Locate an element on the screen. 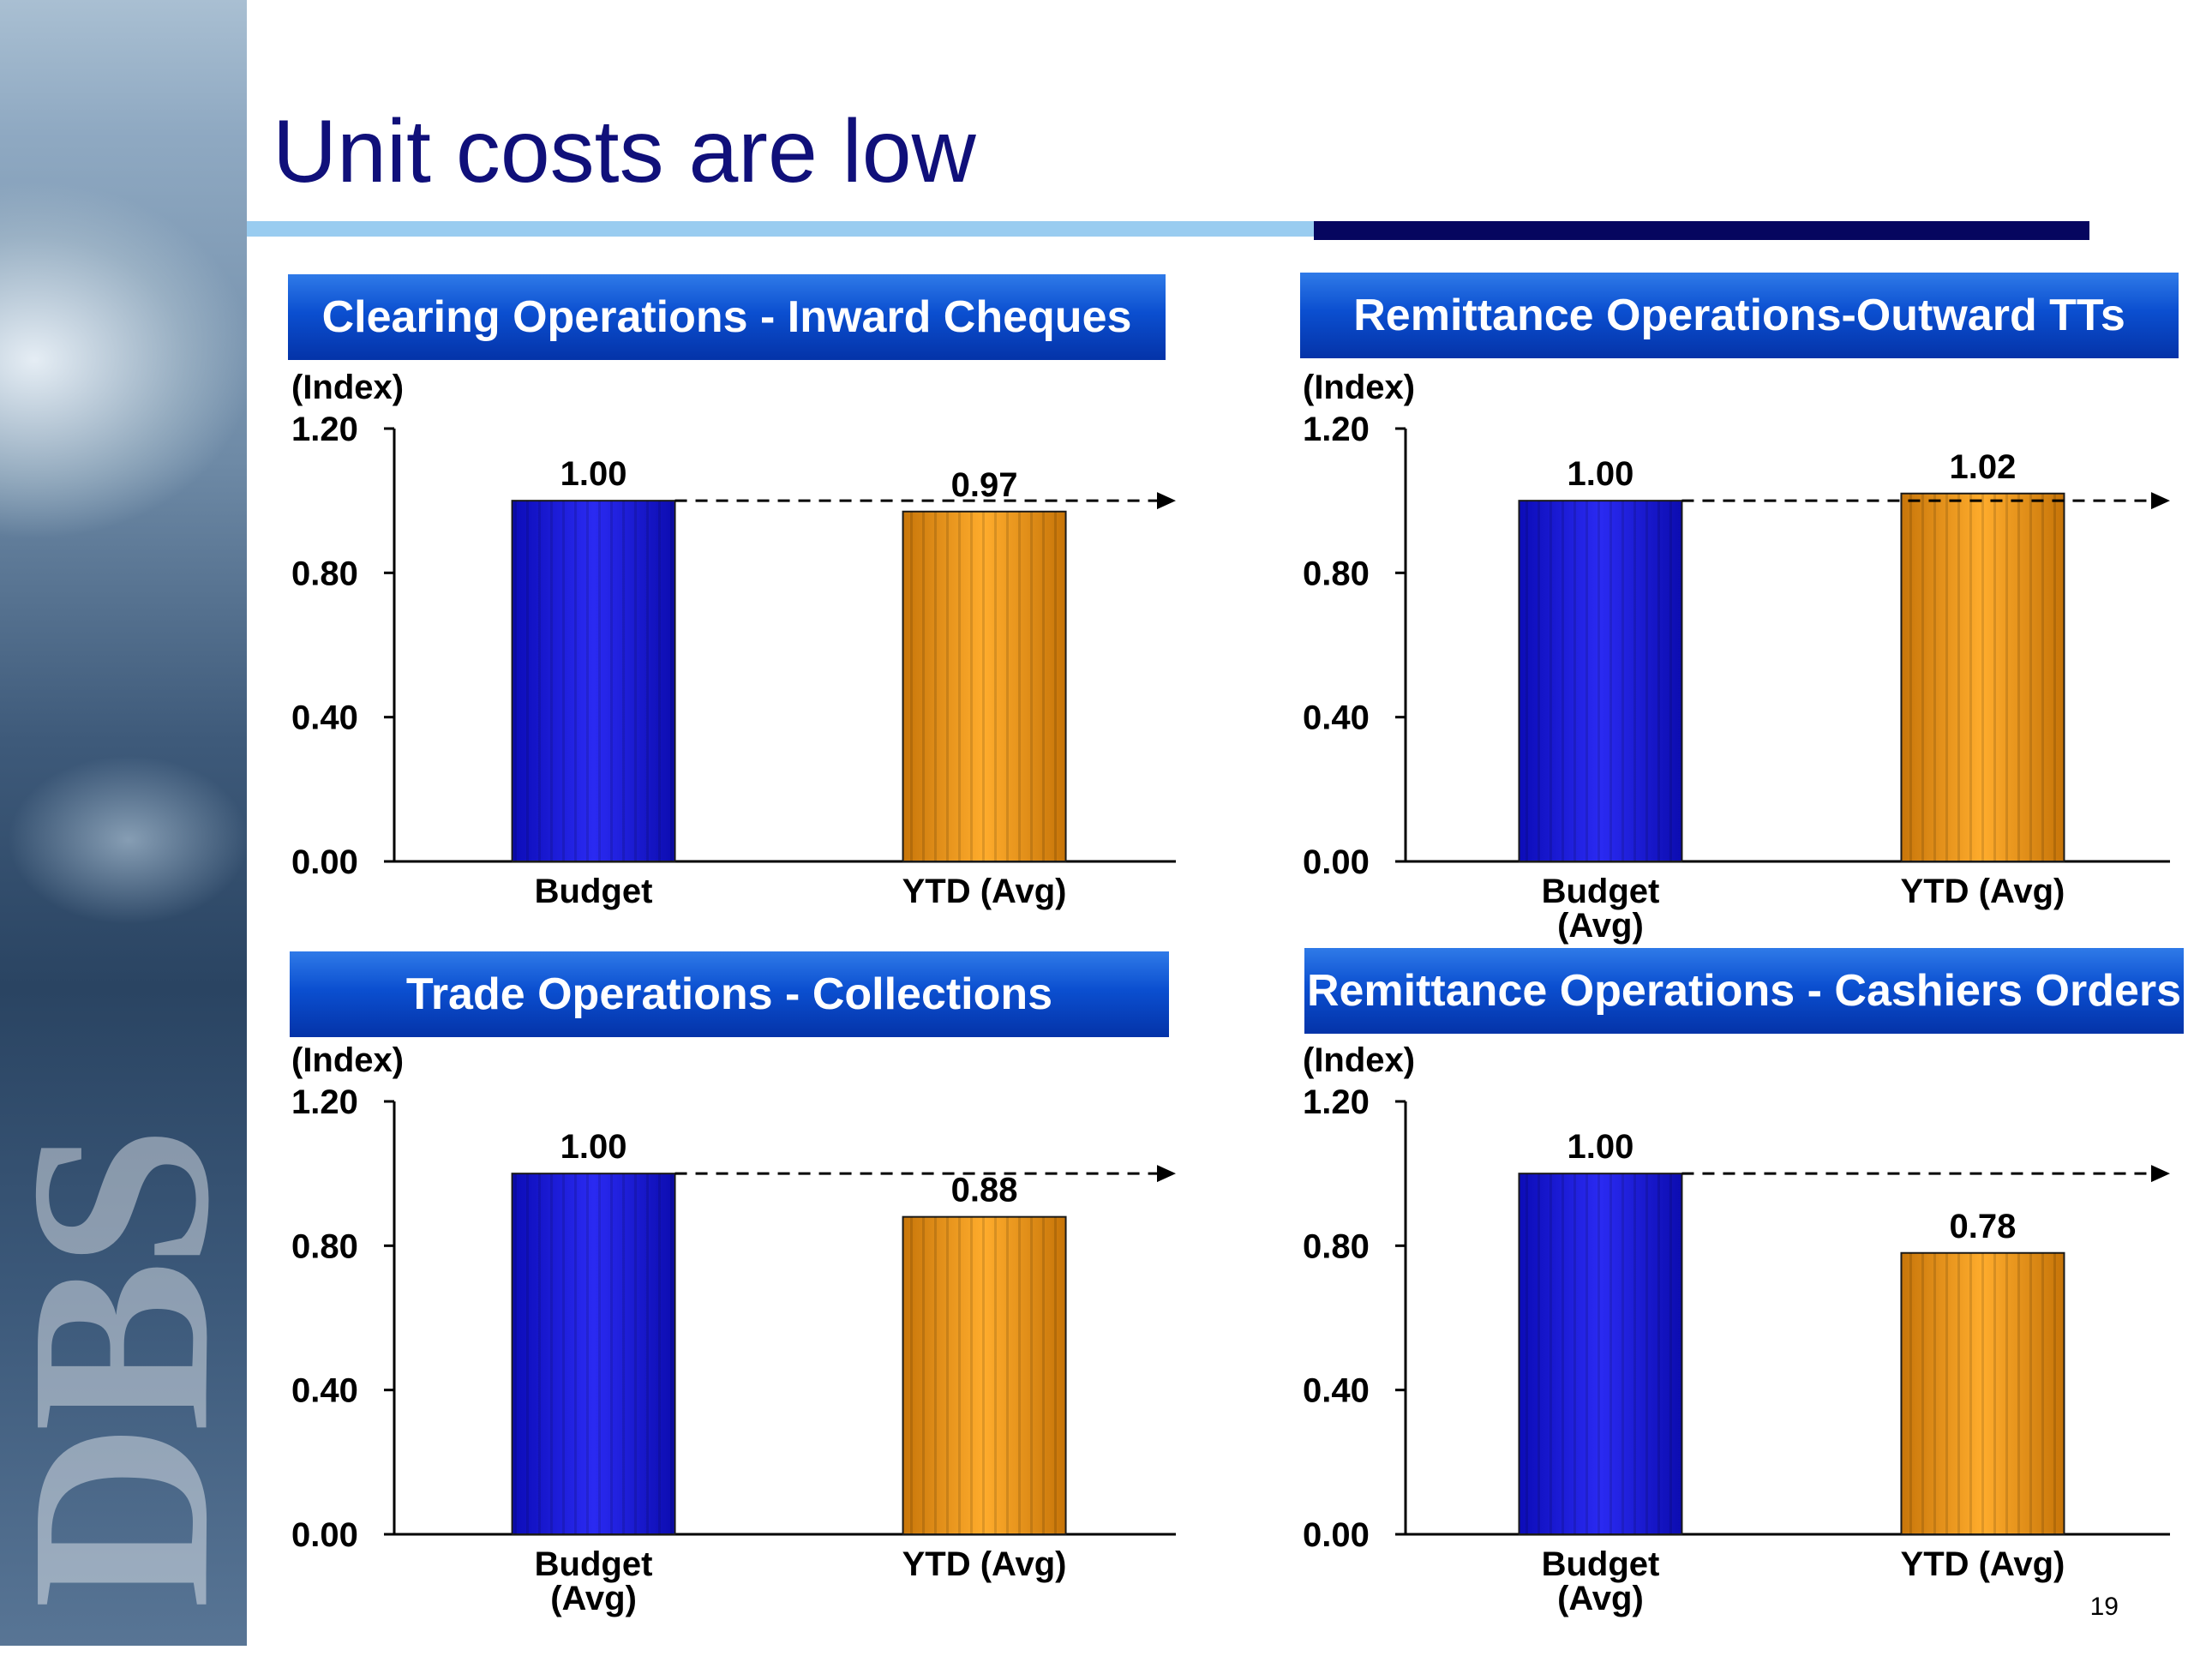 This screenshot has height=1680, width=2194. title-rule-dark is located at coordinates (1701, 230).